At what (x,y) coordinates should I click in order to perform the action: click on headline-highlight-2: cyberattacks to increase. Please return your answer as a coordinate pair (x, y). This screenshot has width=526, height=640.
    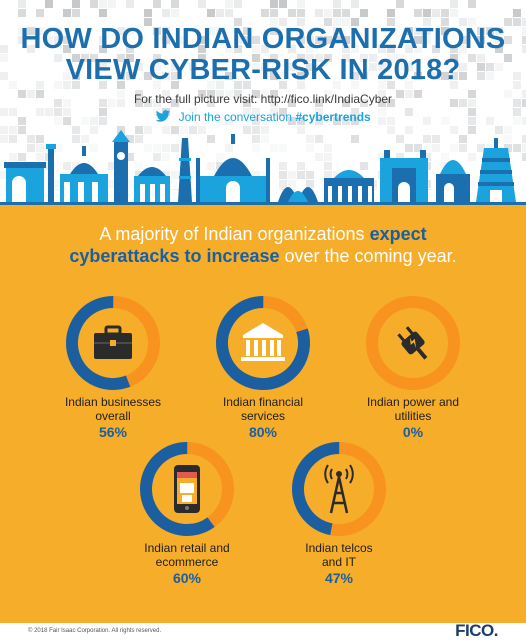
    Looking at the image, I should click on (174, 256).